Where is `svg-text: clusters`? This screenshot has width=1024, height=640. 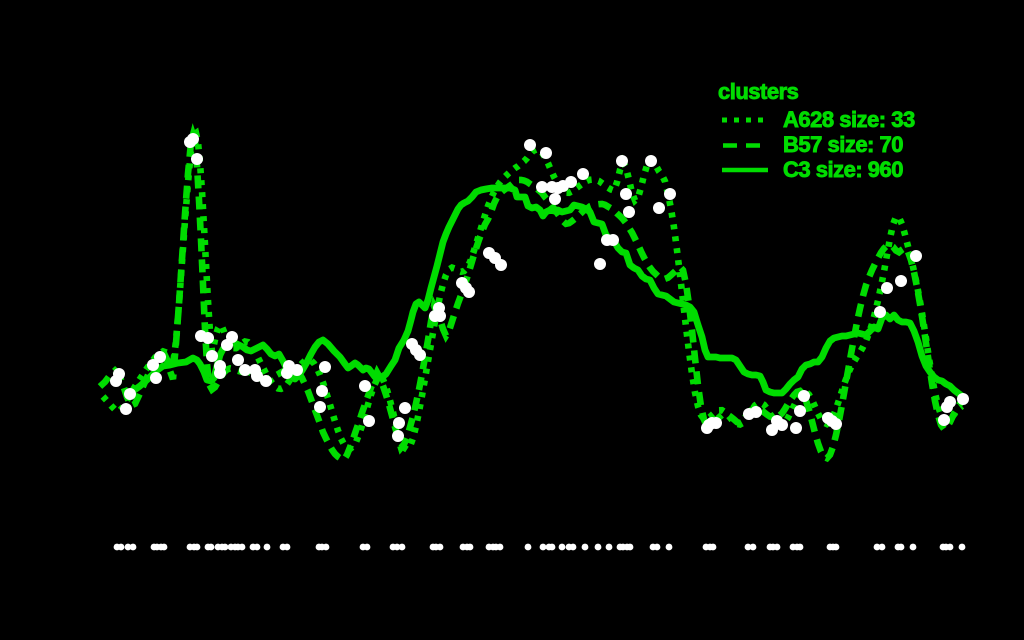 svg-text: clusters is located at coordinates (758, 91).